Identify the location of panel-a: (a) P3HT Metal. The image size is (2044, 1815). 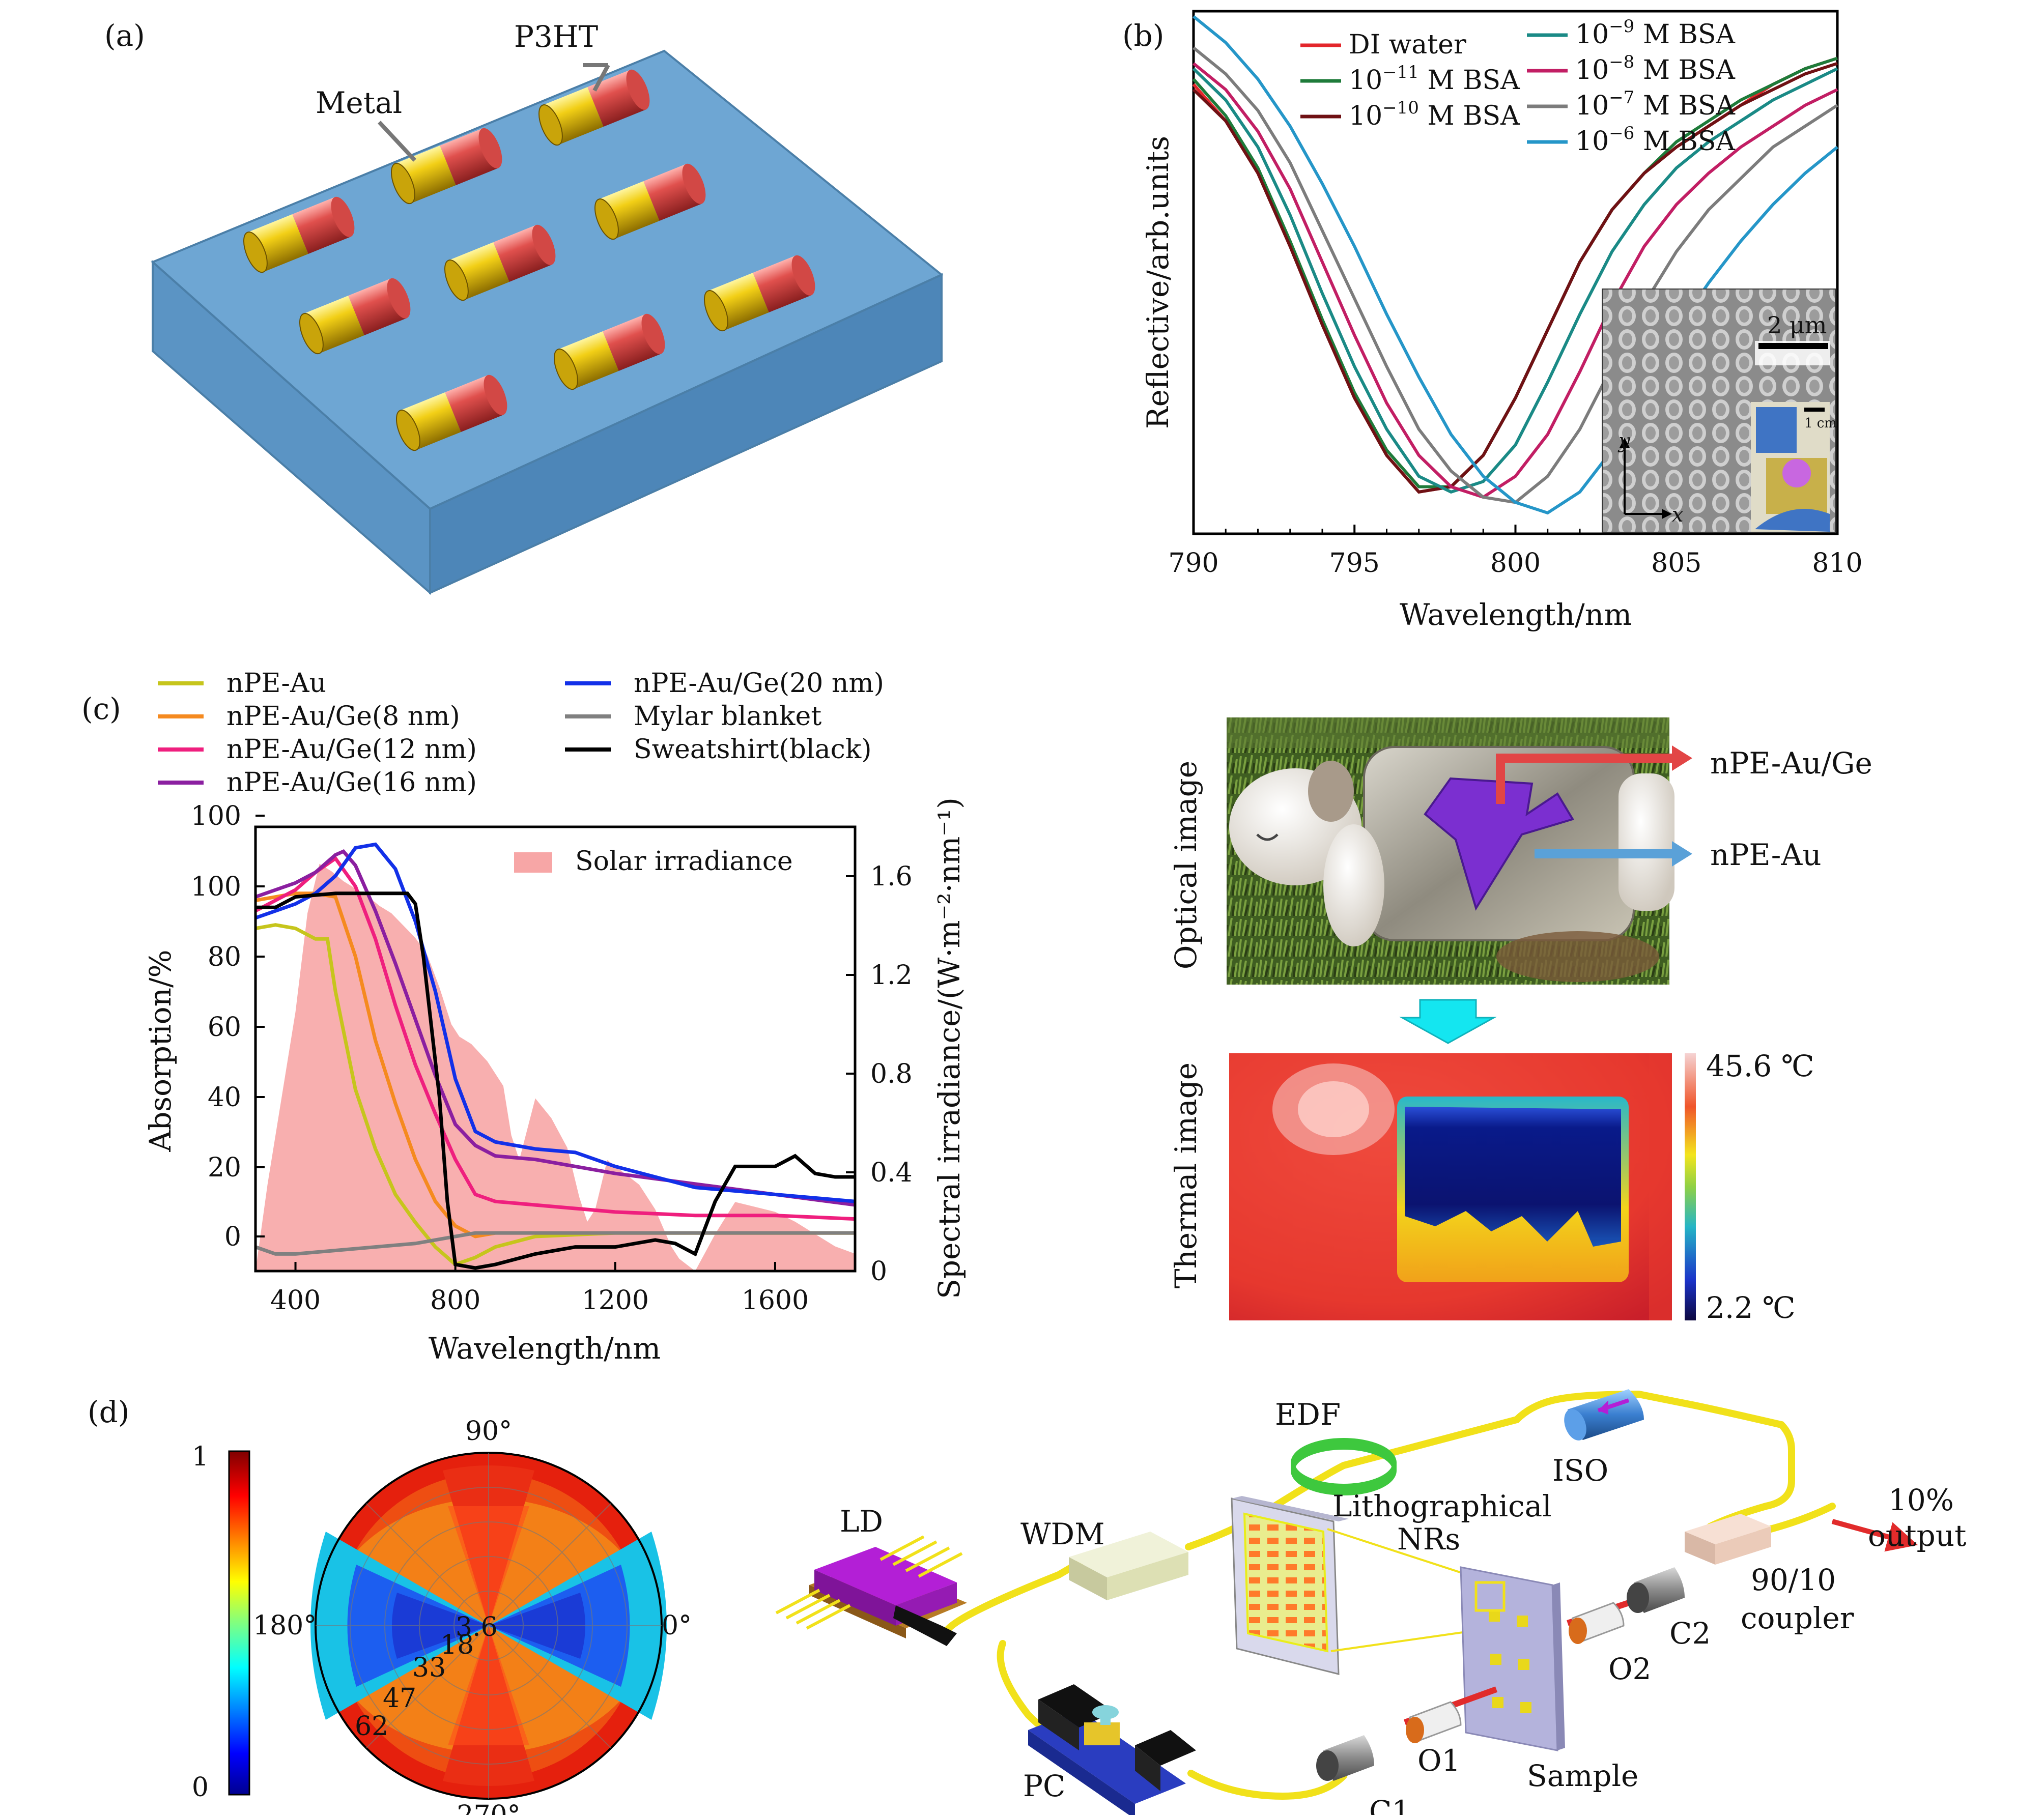
(524, 306).